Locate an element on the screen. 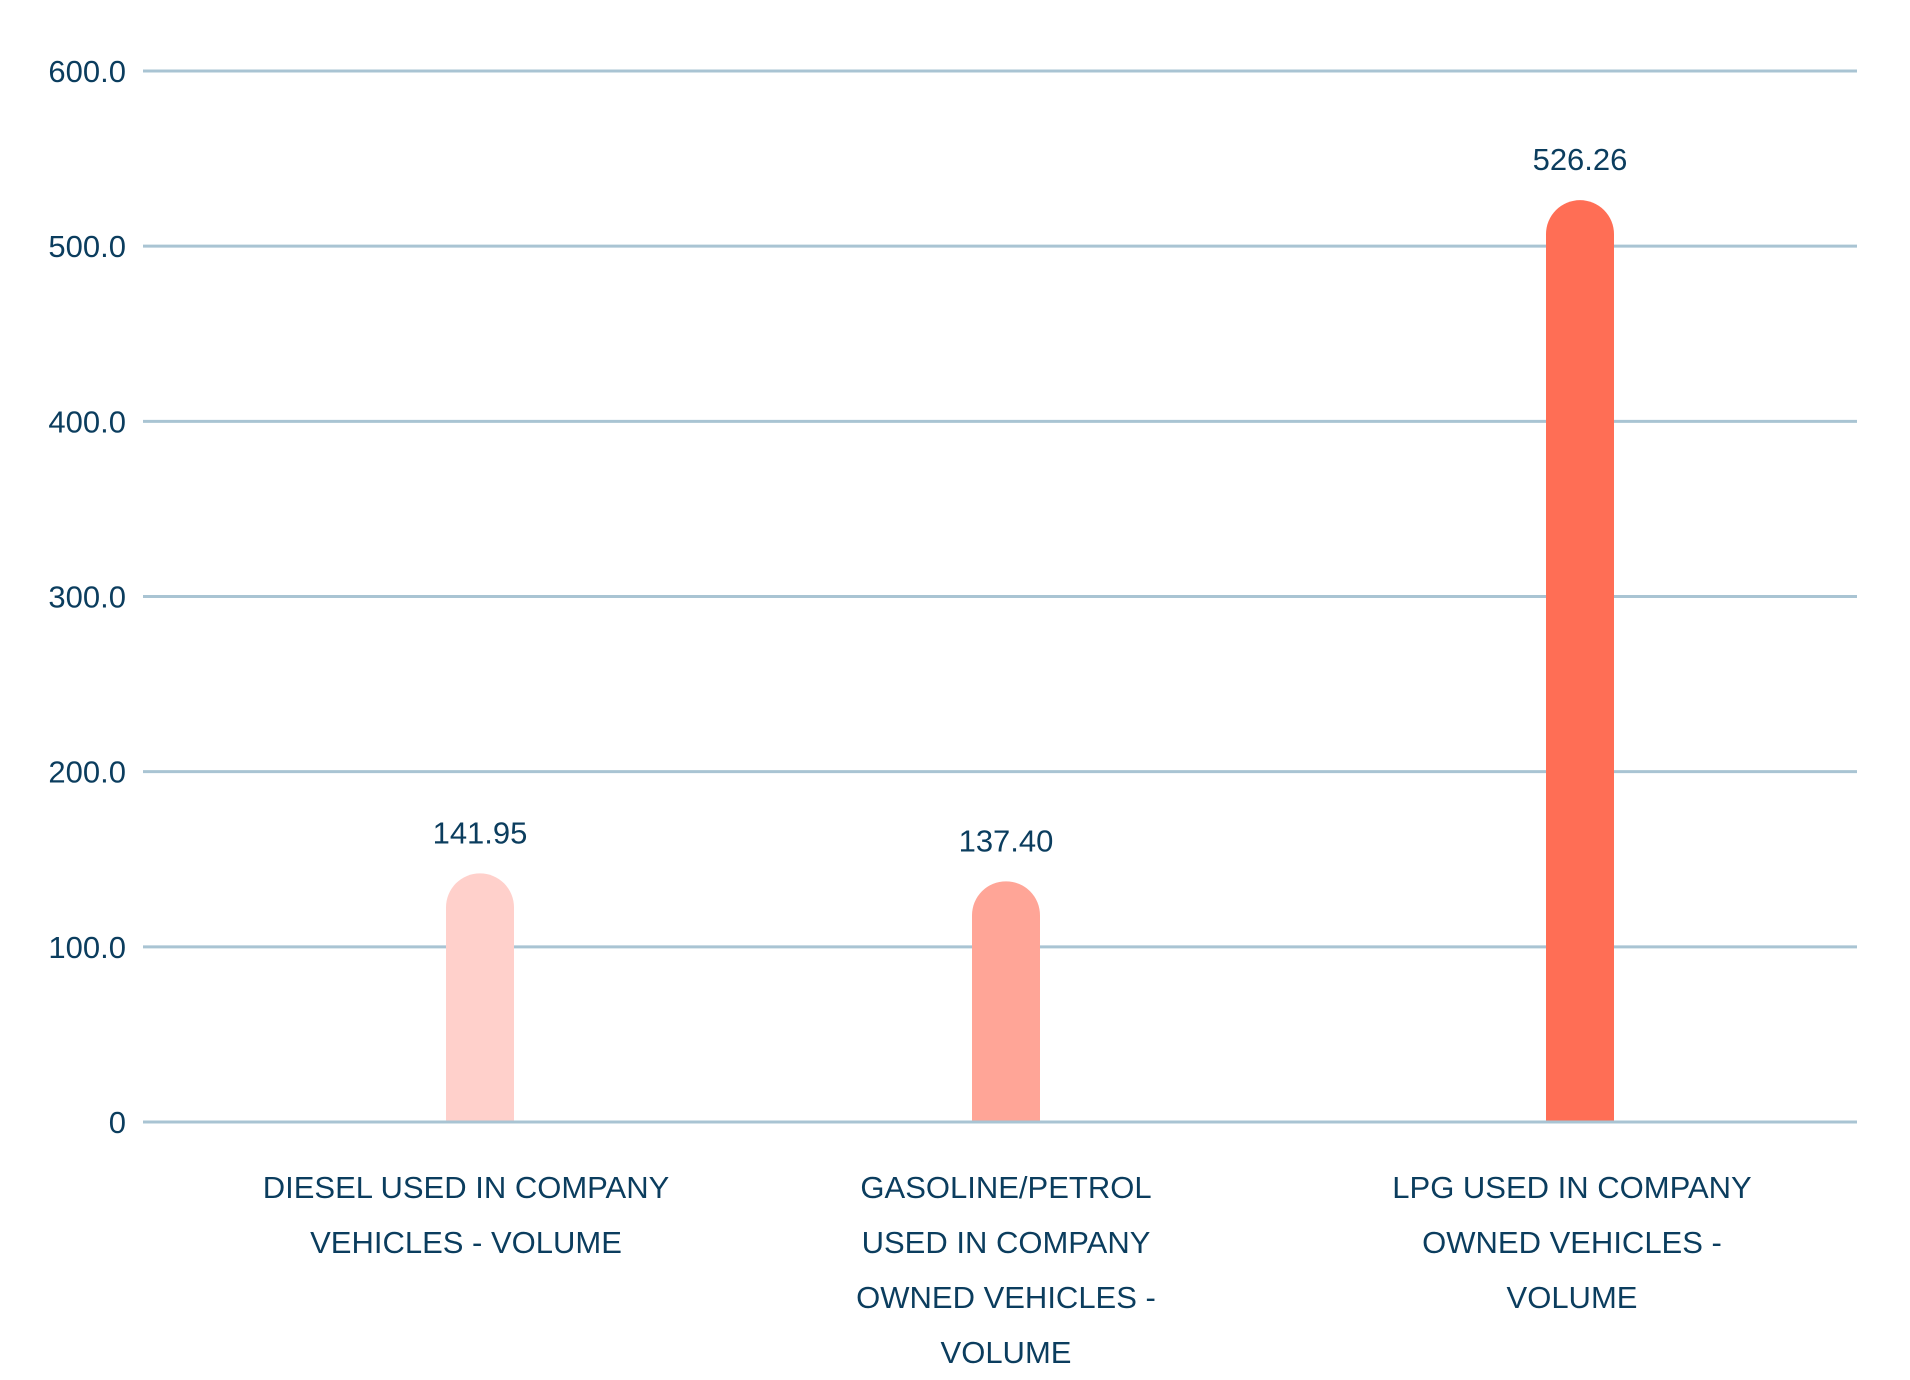  data-label: 526.26 is located at coordinates (1580, 159).